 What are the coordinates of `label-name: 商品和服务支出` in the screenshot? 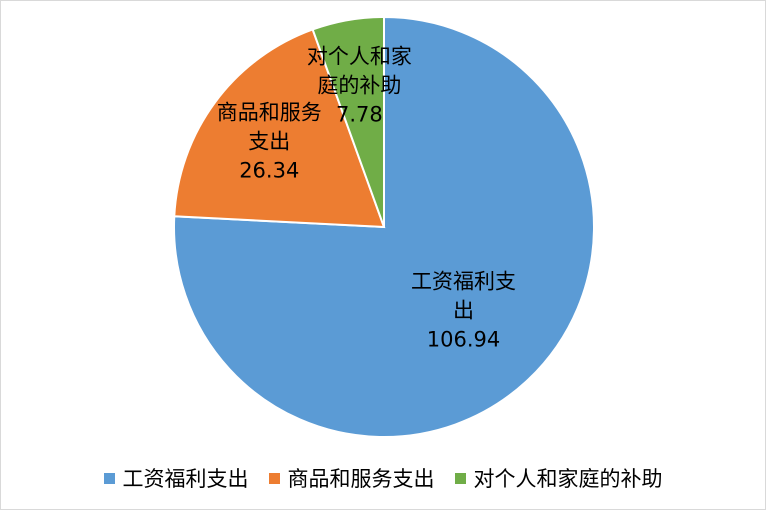 It's located at (269, 127).